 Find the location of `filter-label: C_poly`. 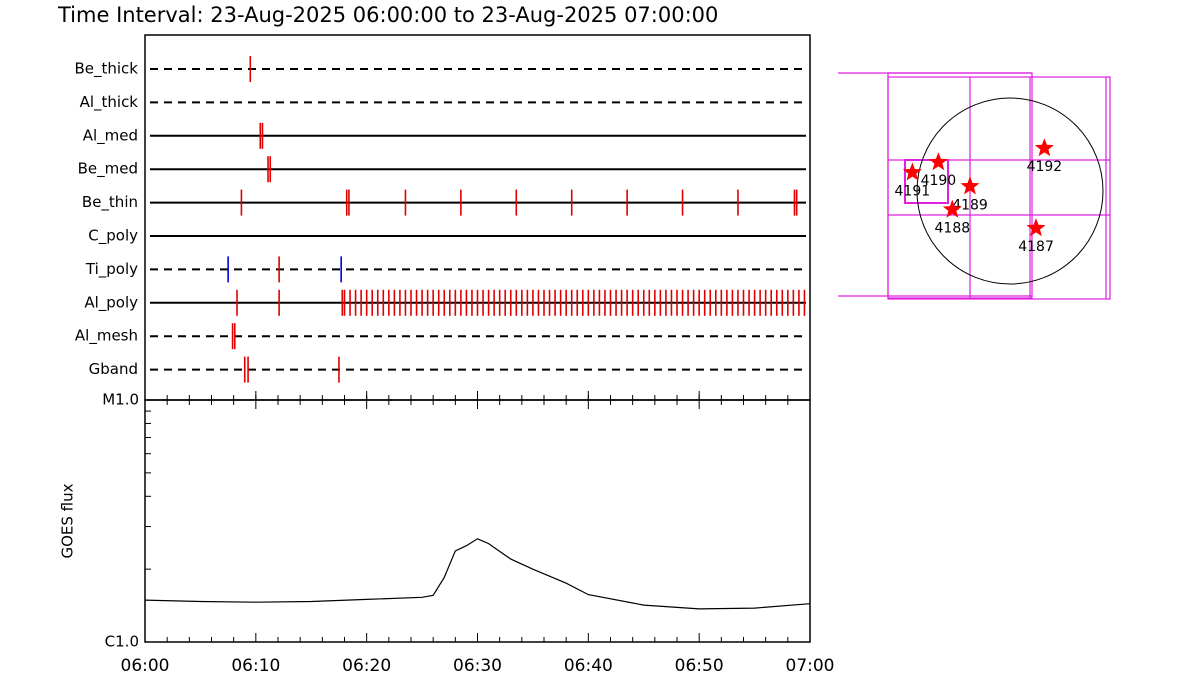

filter-label: C_poly is located at coordinates (113, 236).